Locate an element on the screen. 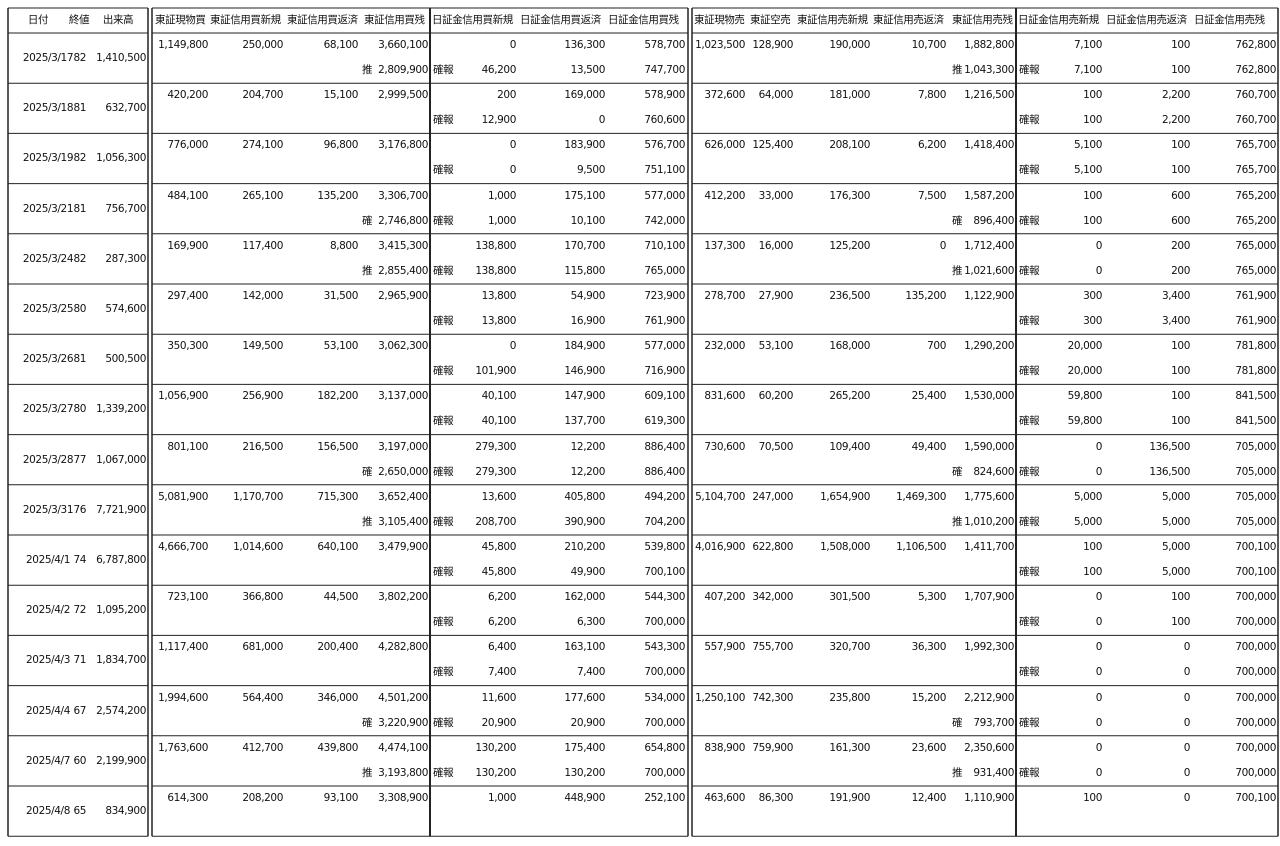 The image size is (1280, 846). date: 2025/3/18 is located at coordinates (48, 108).